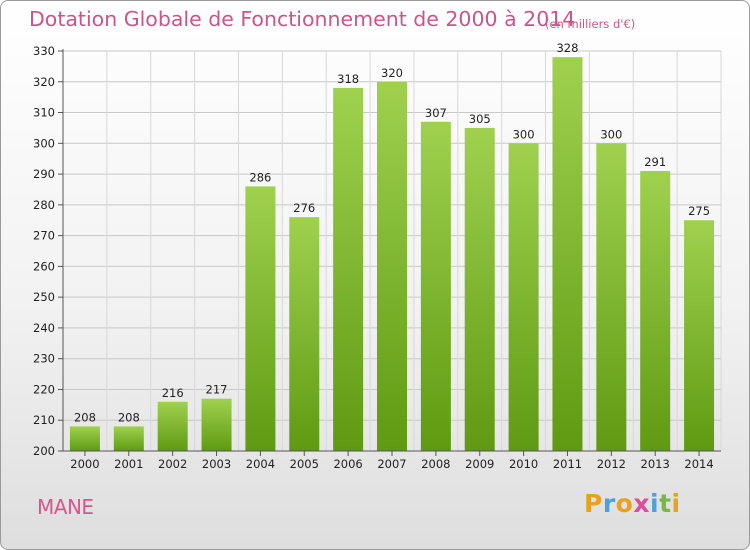 This screenshot has height=550, width=750. I want to click on y-tick-label: 200, so click(44, 451).